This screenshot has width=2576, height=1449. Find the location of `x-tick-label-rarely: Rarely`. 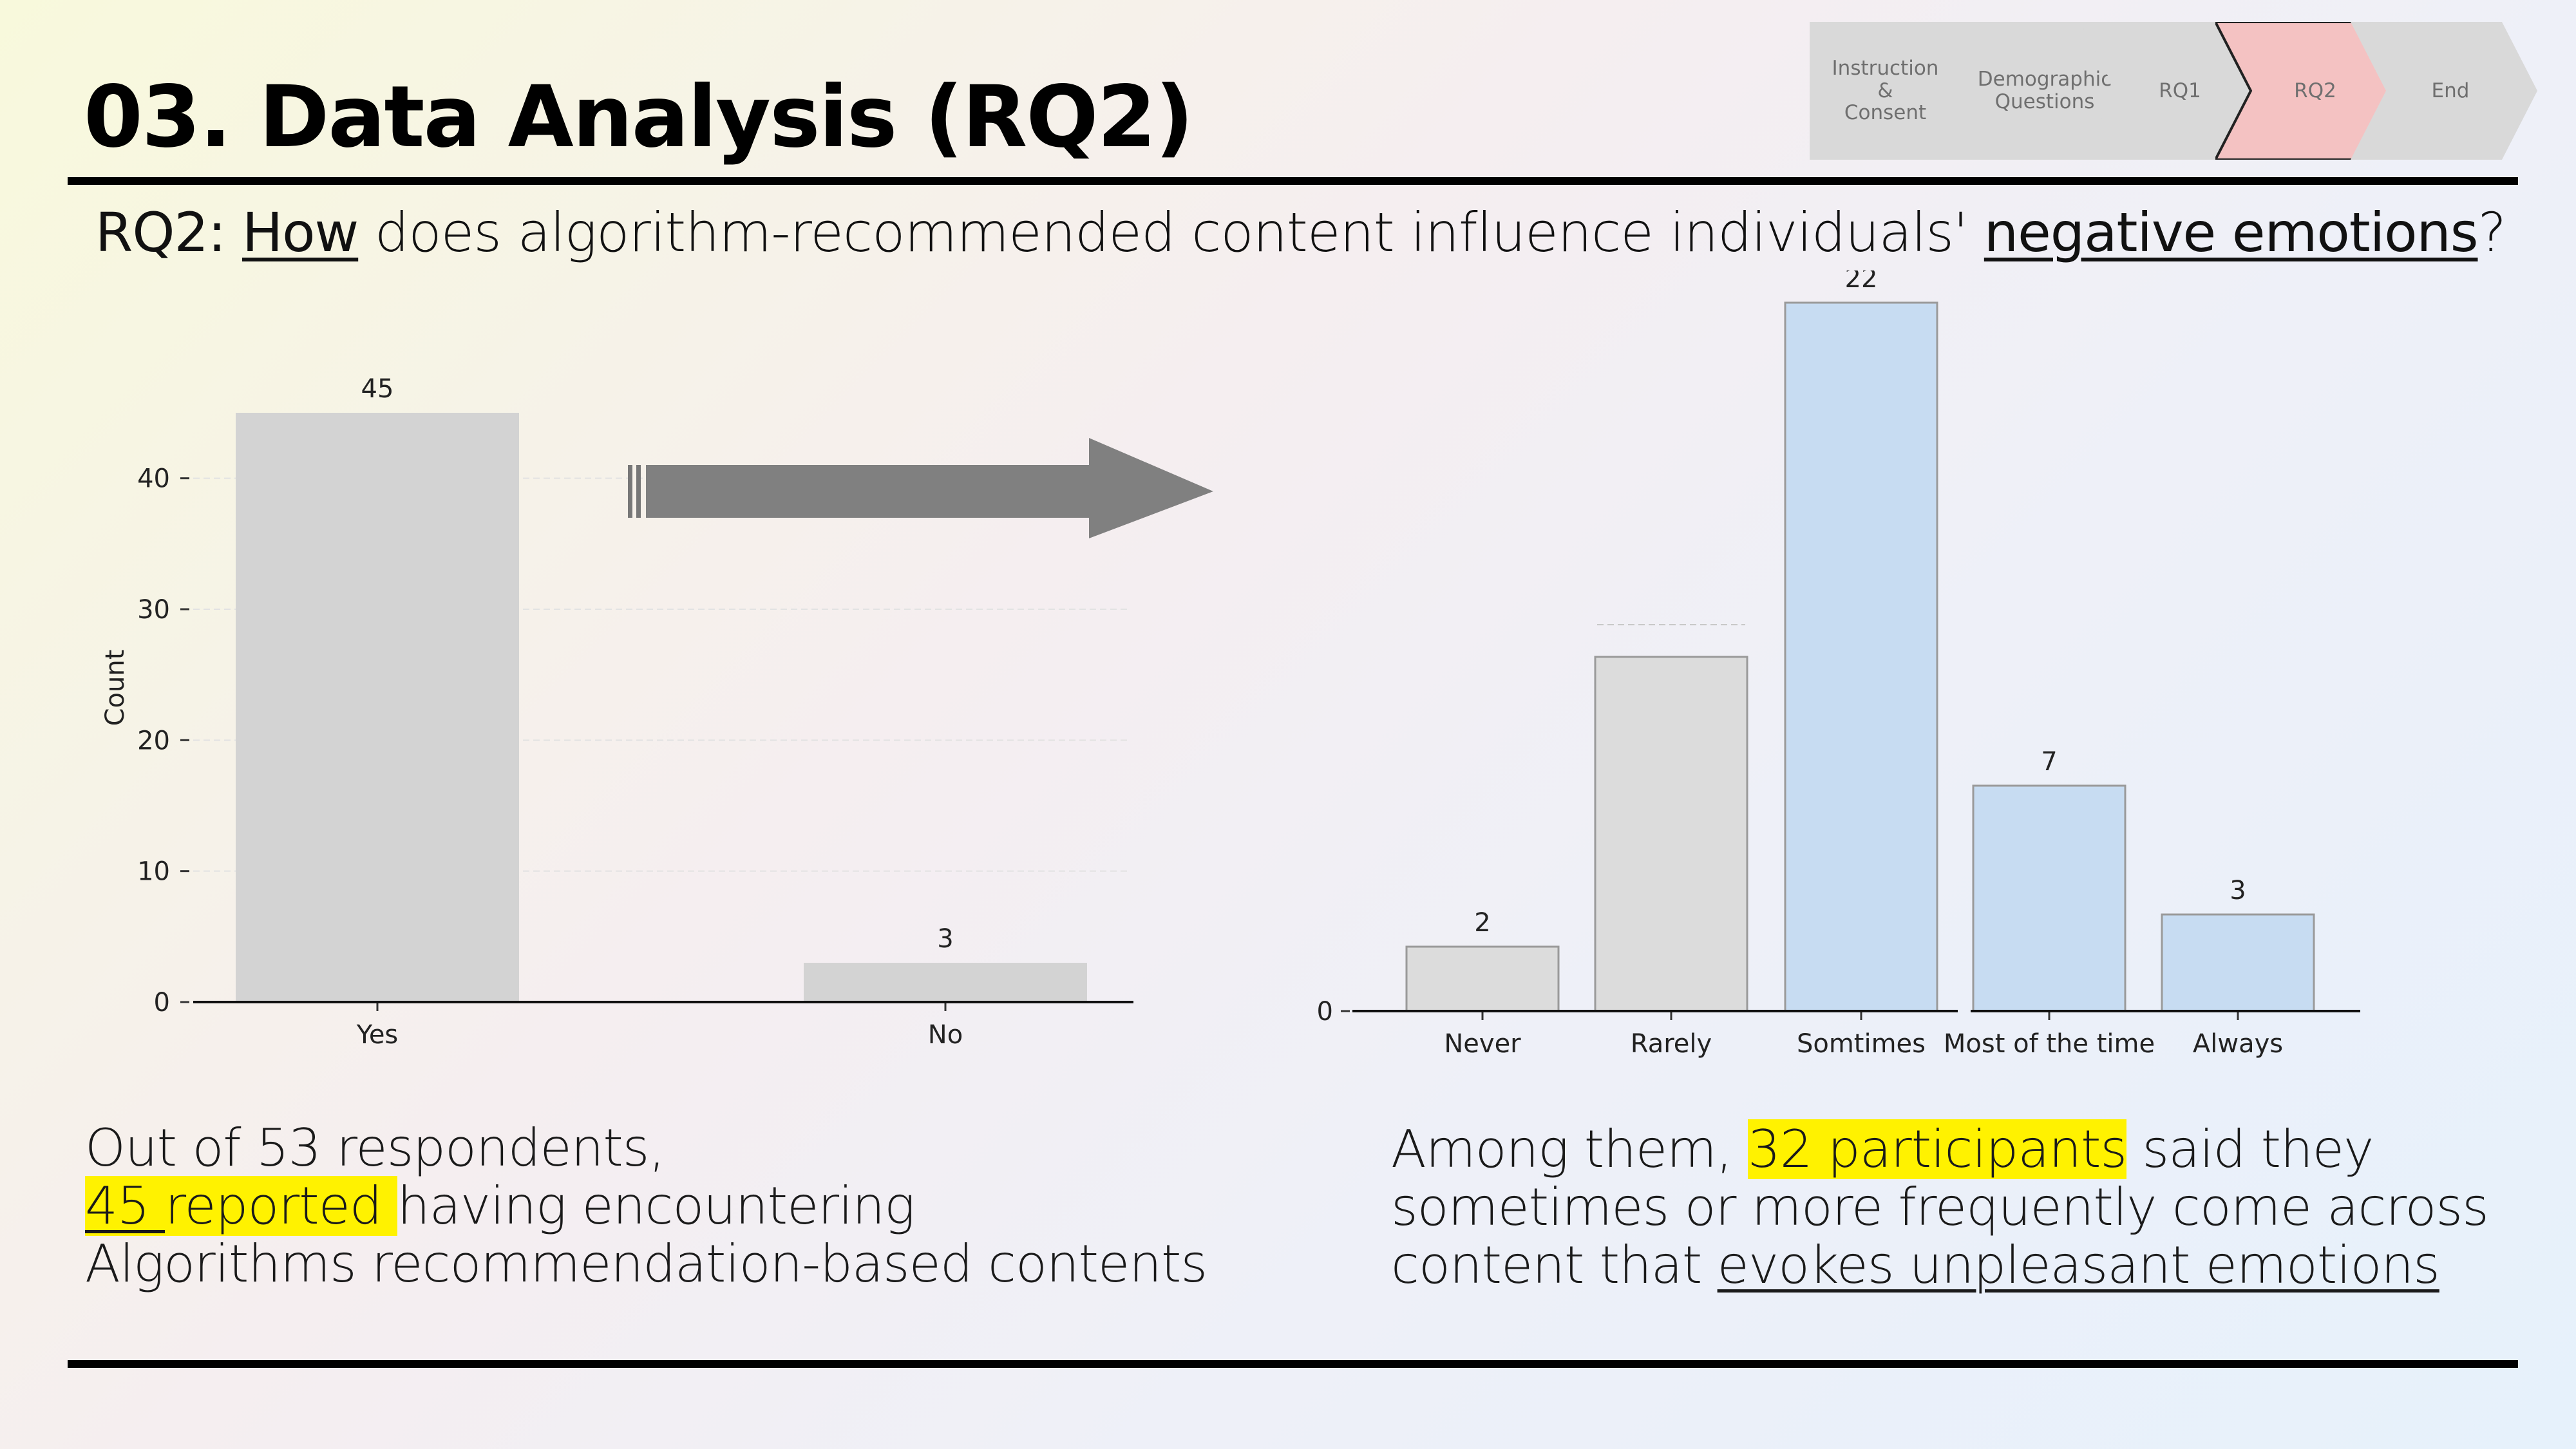

x-tick-label-rarely: Rarely is located at coordinates (1671, 1044).